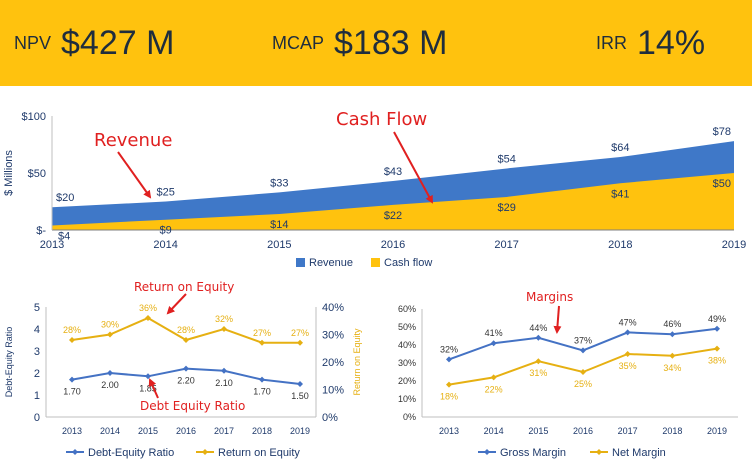  I want to click on debt-equity-data-label: 1.70, so click(262, 392).